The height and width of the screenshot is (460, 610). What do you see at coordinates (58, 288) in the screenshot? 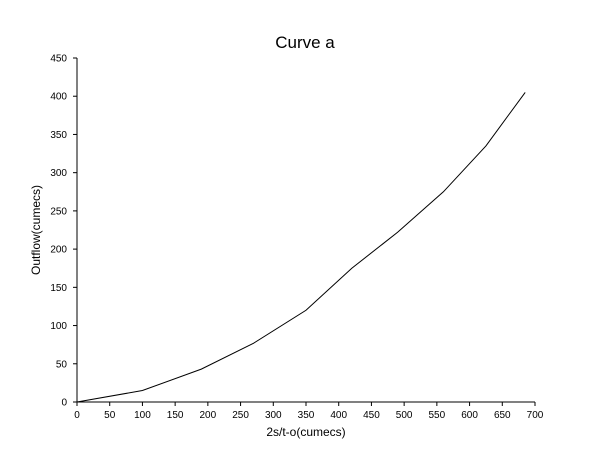
I see `y-tick-label: 150` at bounding box center [58, 288].